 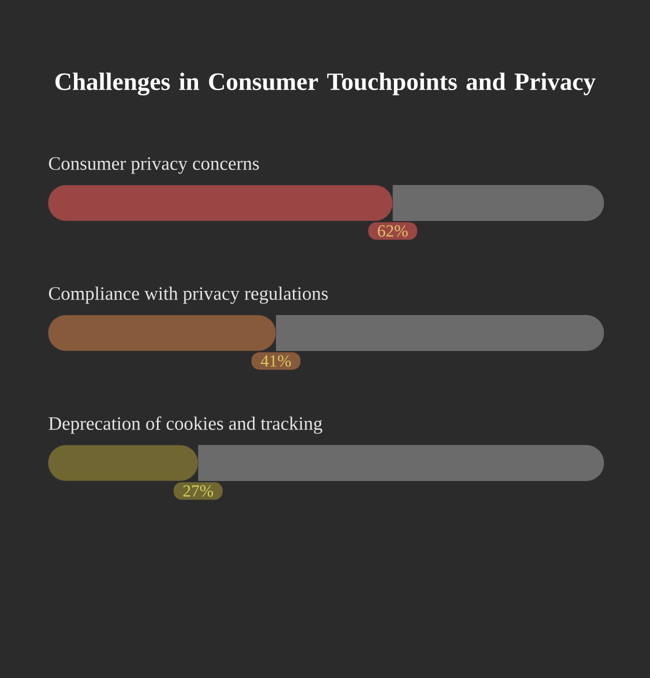 What do you see at coordinates (275, 361) in the screenshot?
I see `data-label: 41%` at bounding box center [275, 361].